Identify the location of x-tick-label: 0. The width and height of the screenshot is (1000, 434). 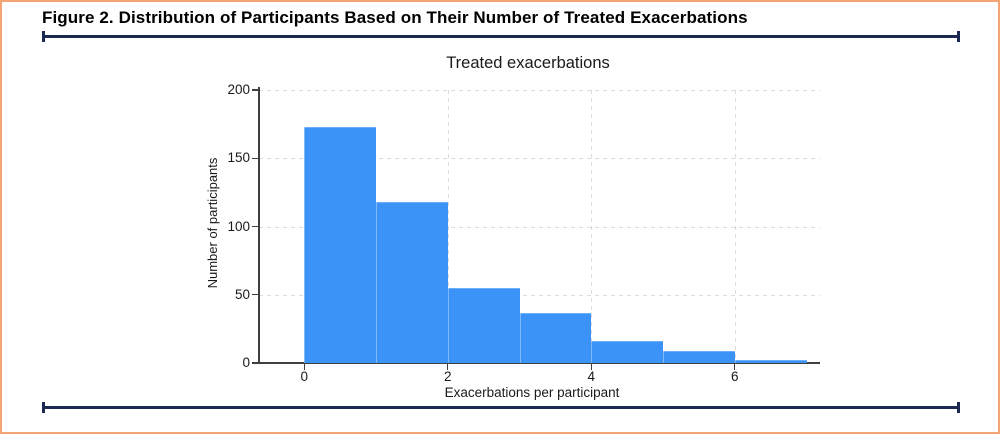
(304, 376).